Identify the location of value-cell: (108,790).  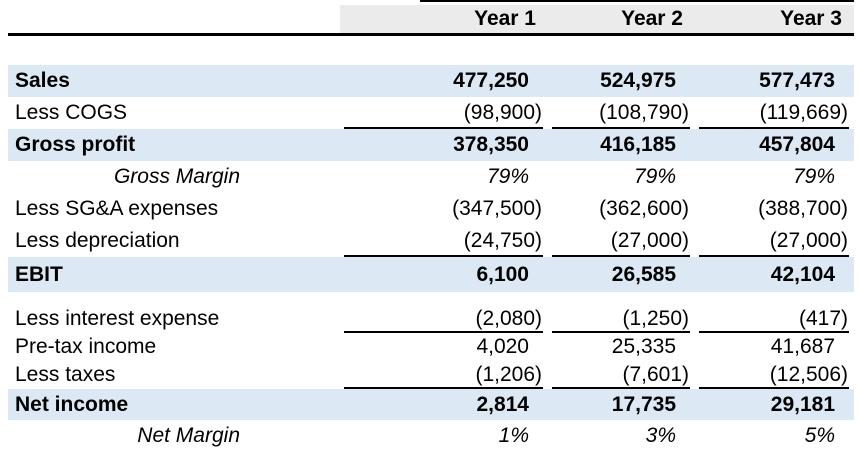
(621, 113).